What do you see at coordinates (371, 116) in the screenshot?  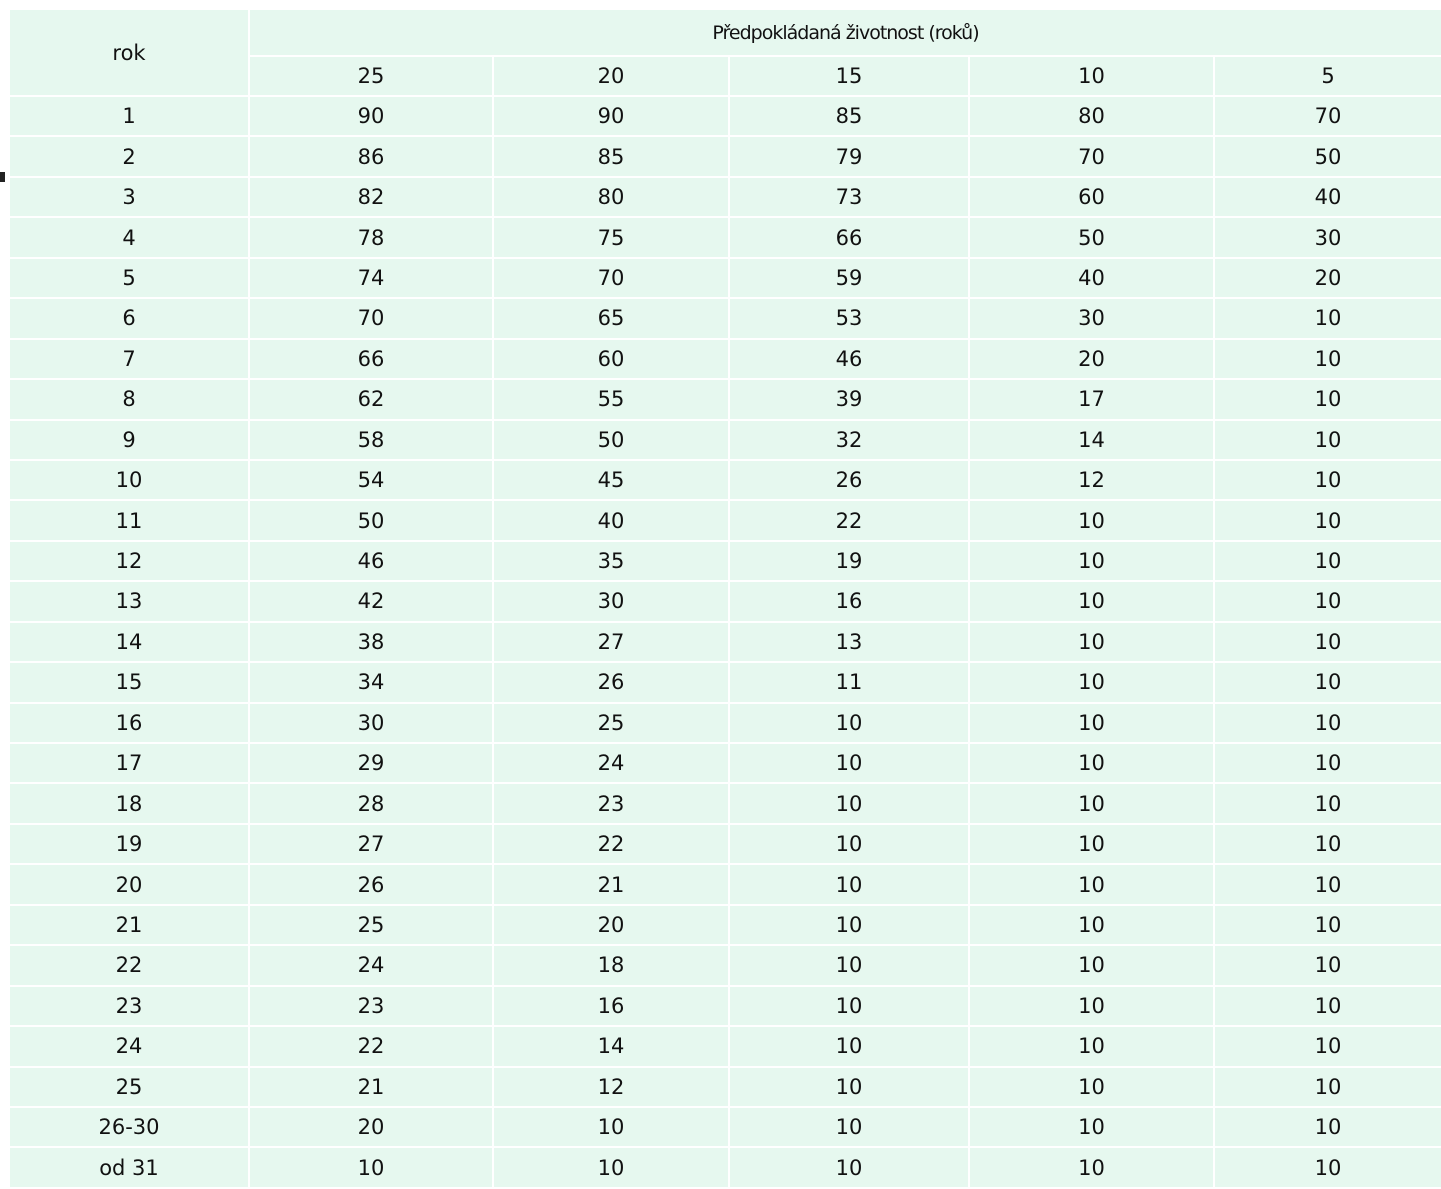 I see `value-cell: 90` at bounding box center [371, 116].